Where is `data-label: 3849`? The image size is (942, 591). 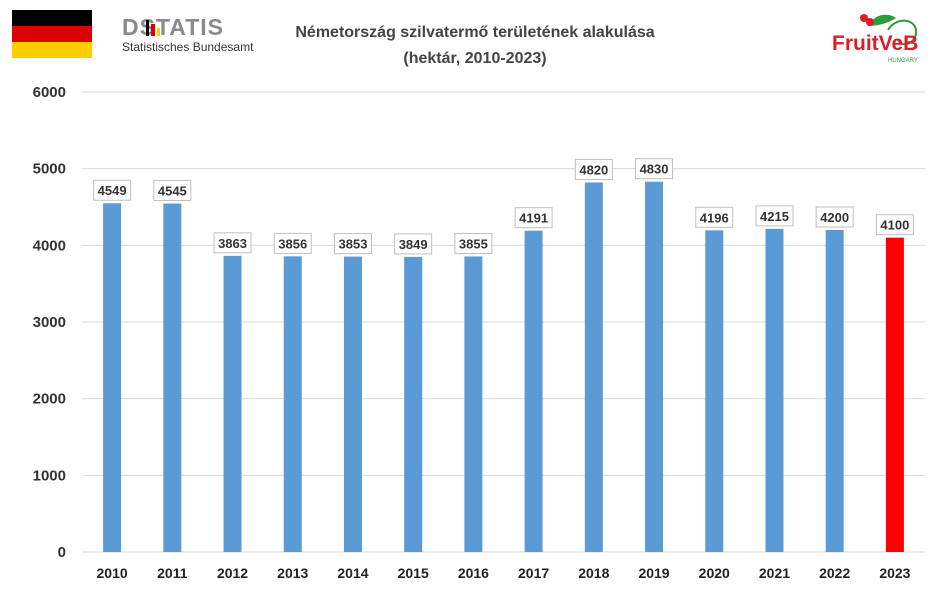
data-label: 3849 is located at coordinates (413, 244).